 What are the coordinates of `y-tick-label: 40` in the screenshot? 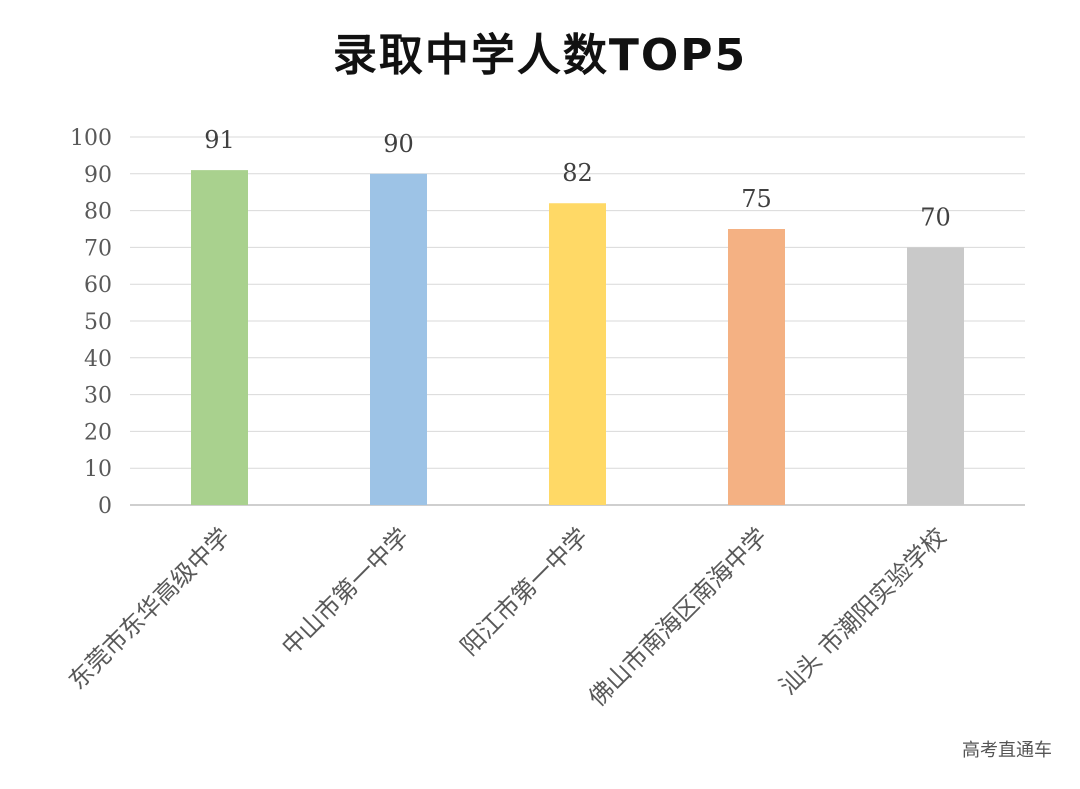 It's located at (98, 359).